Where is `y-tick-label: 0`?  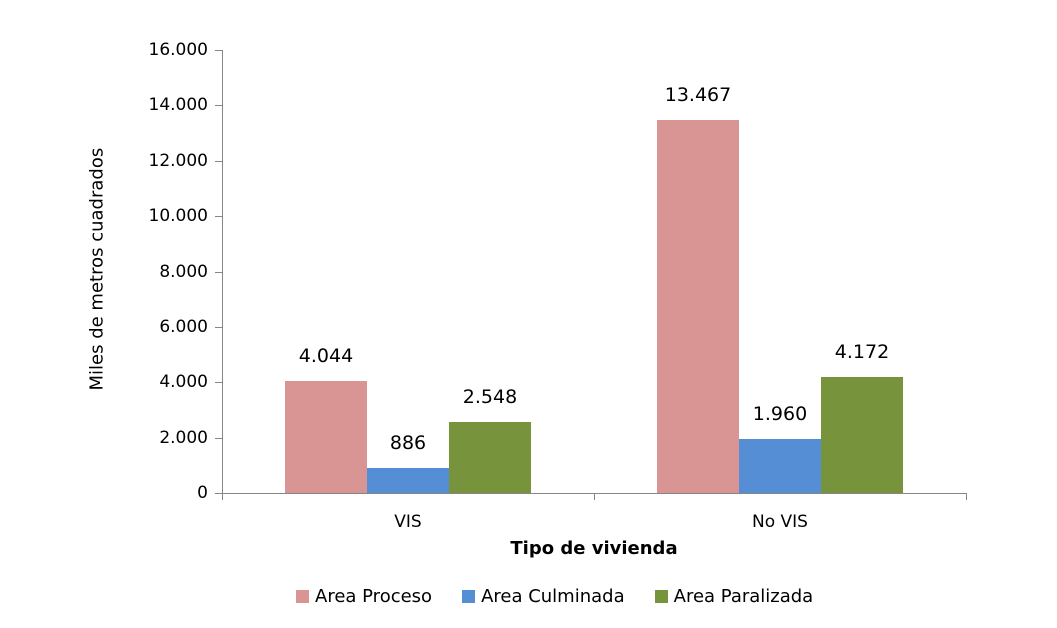 y-tick-label: 0 is located at coordinates (202, 493).